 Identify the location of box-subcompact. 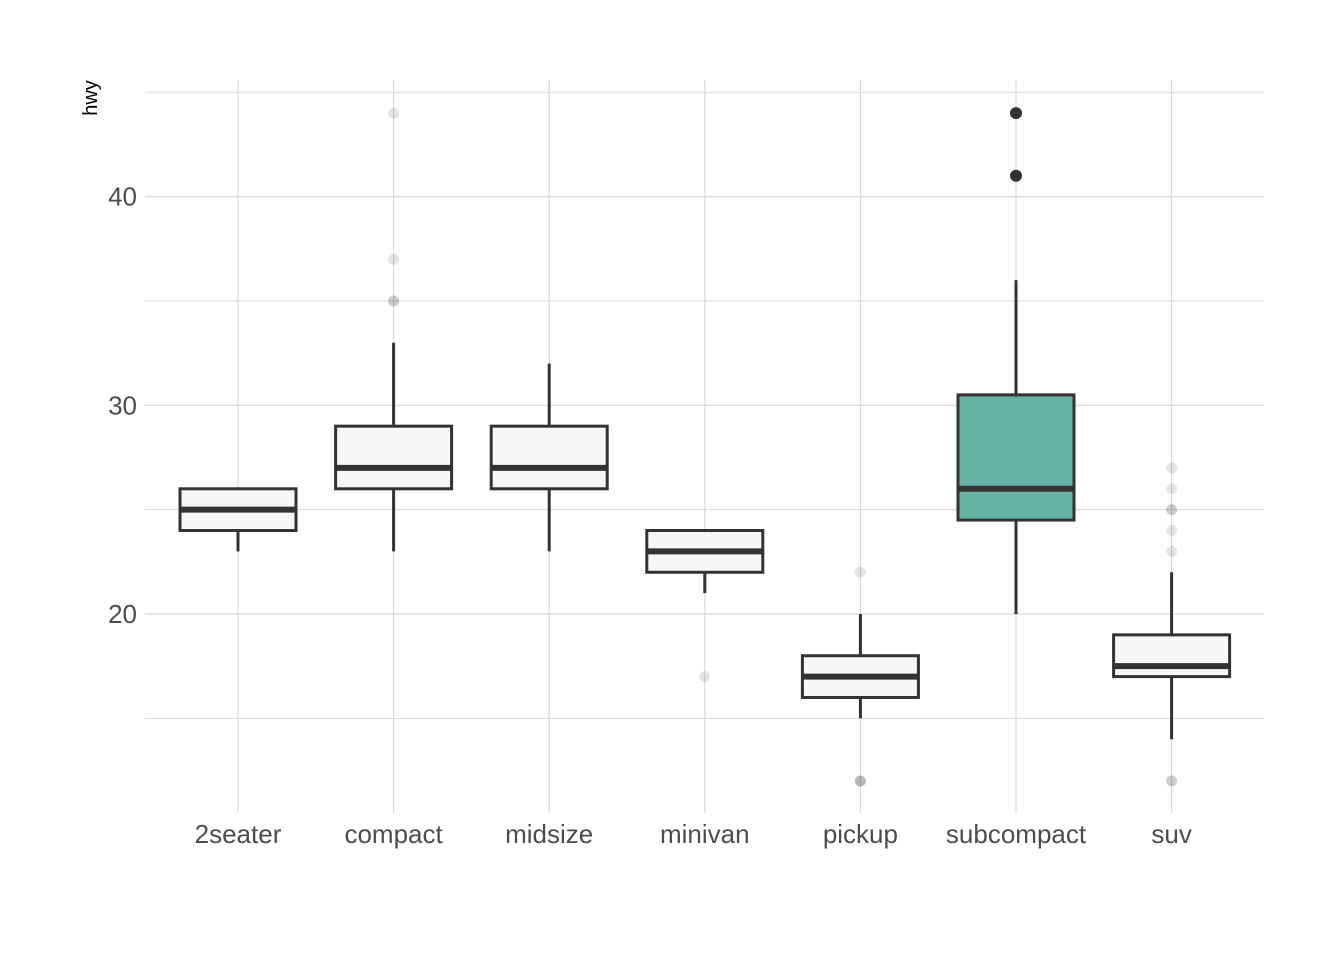
(1016, 447).